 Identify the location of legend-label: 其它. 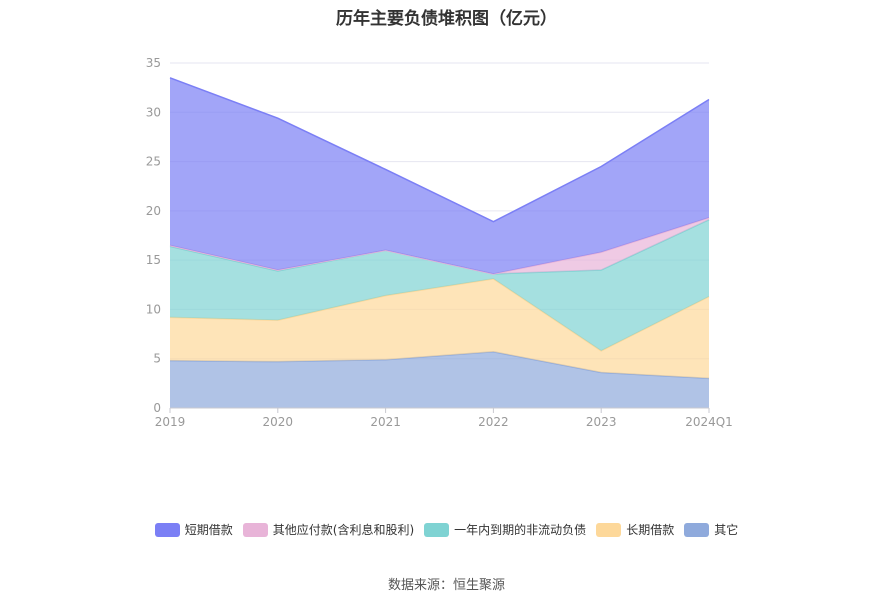
(726, 530).